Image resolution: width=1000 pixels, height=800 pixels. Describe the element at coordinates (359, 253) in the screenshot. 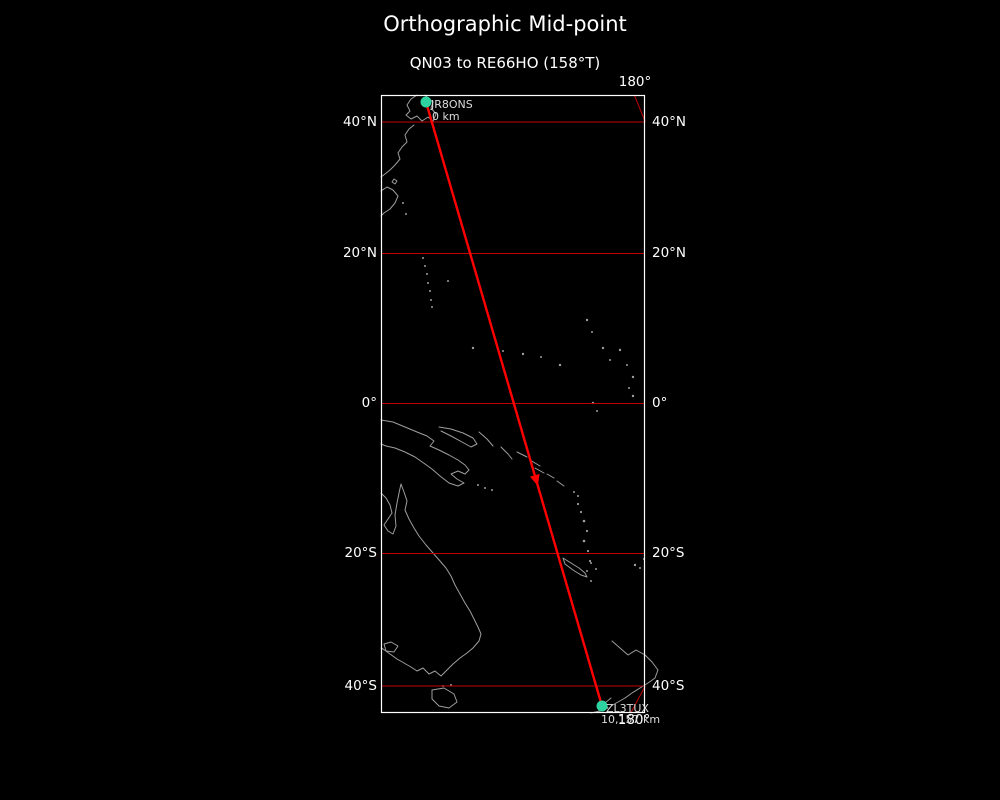

I see `lat-label-left-20n: 20°N` at that location.